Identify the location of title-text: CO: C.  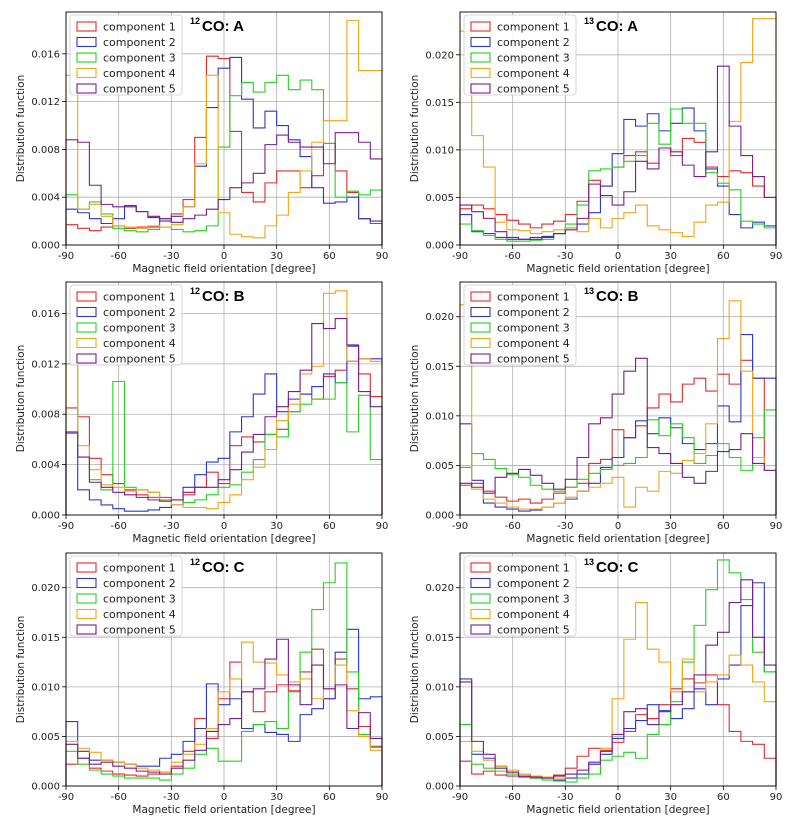
(223, 567).